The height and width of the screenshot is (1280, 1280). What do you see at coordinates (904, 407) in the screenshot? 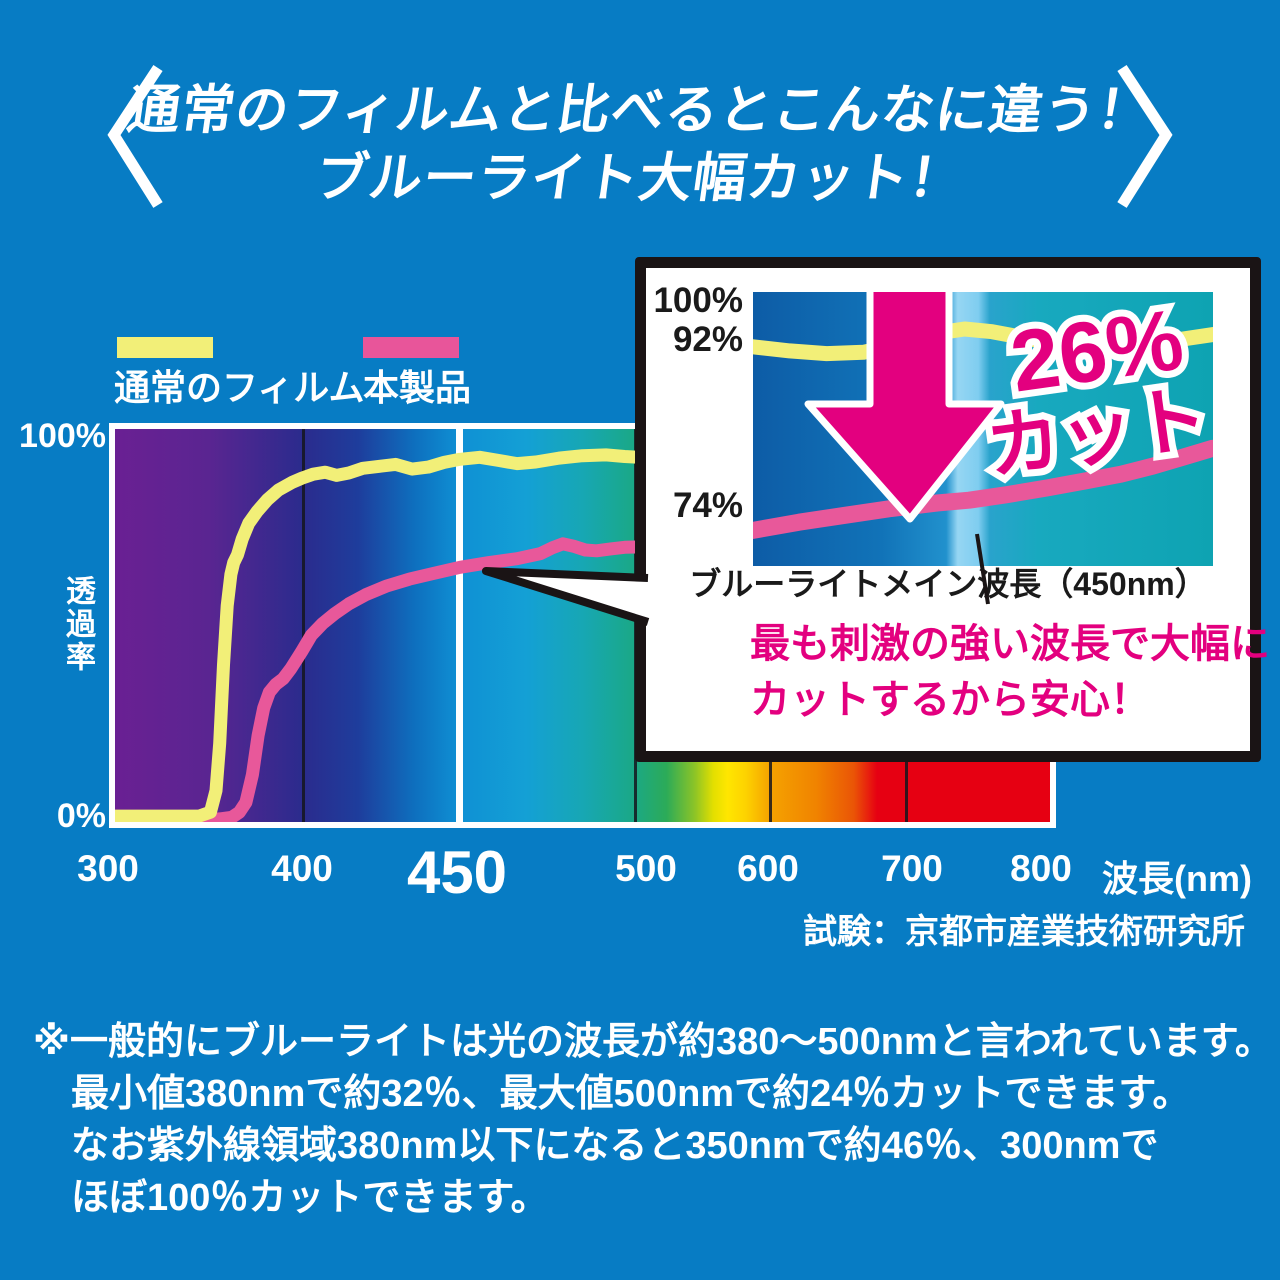
I see `big-down-arrow-icon` at bounding box center [904, 407].